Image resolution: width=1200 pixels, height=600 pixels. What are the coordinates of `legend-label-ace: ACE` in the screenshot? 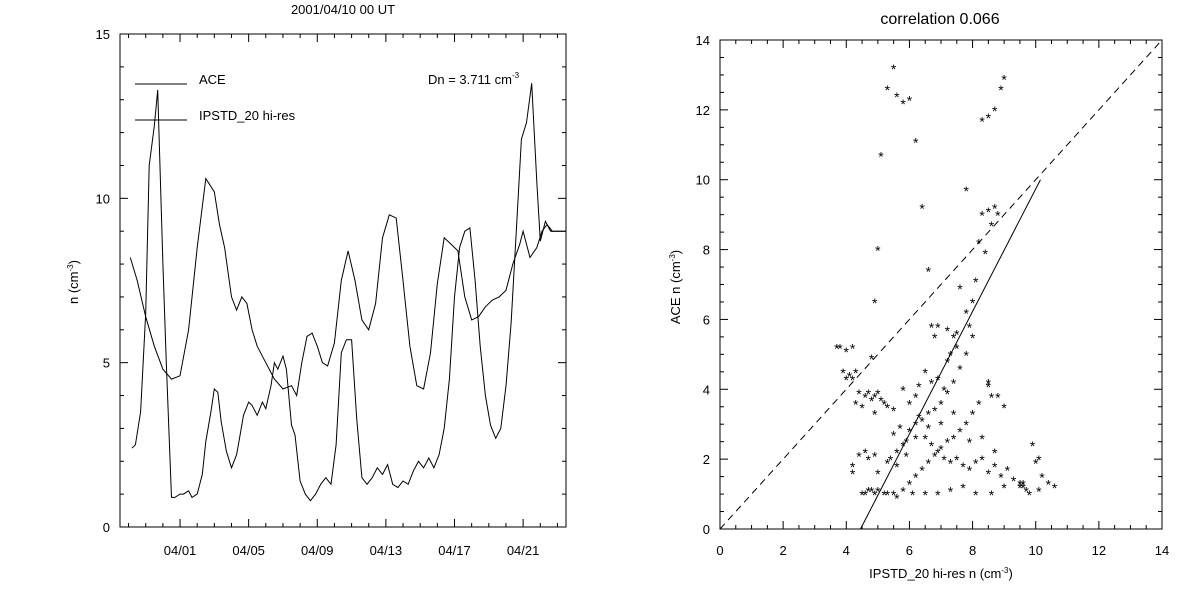 It's located at (212, 79).